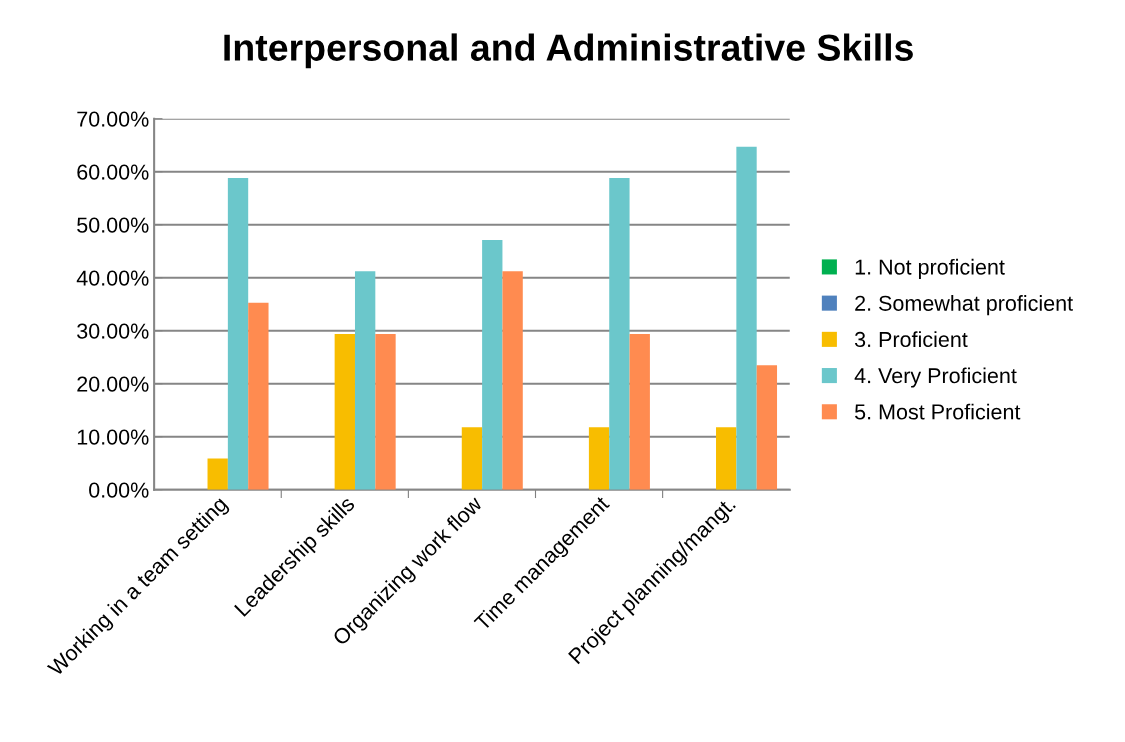 Image resolution: width=1125 pixels, height=742 pixels. I want to click on y-tick-label: 20.00%, so click(113, 384).